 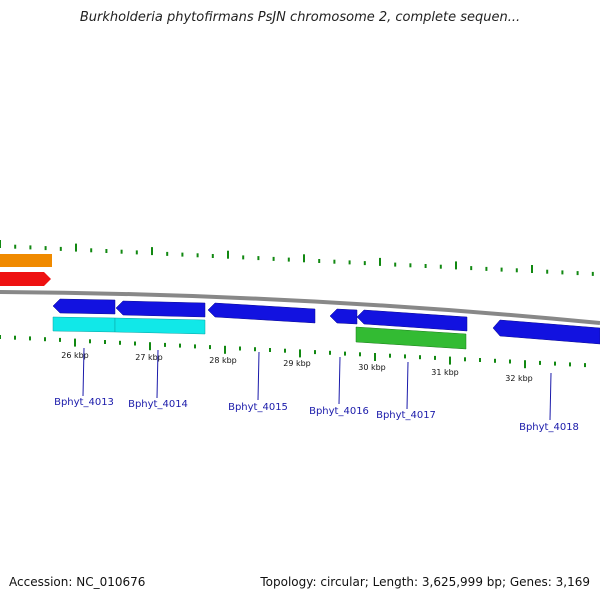 I want to click on gene-label: Bphyt_4014, so click(x=158, y=404).